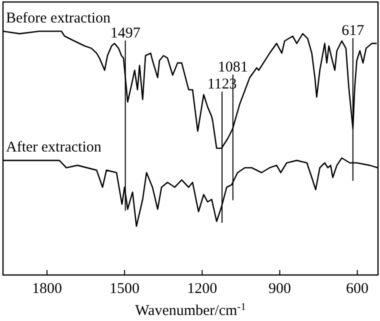  I want to click on ref-line-label: 617, so click(353, 31).